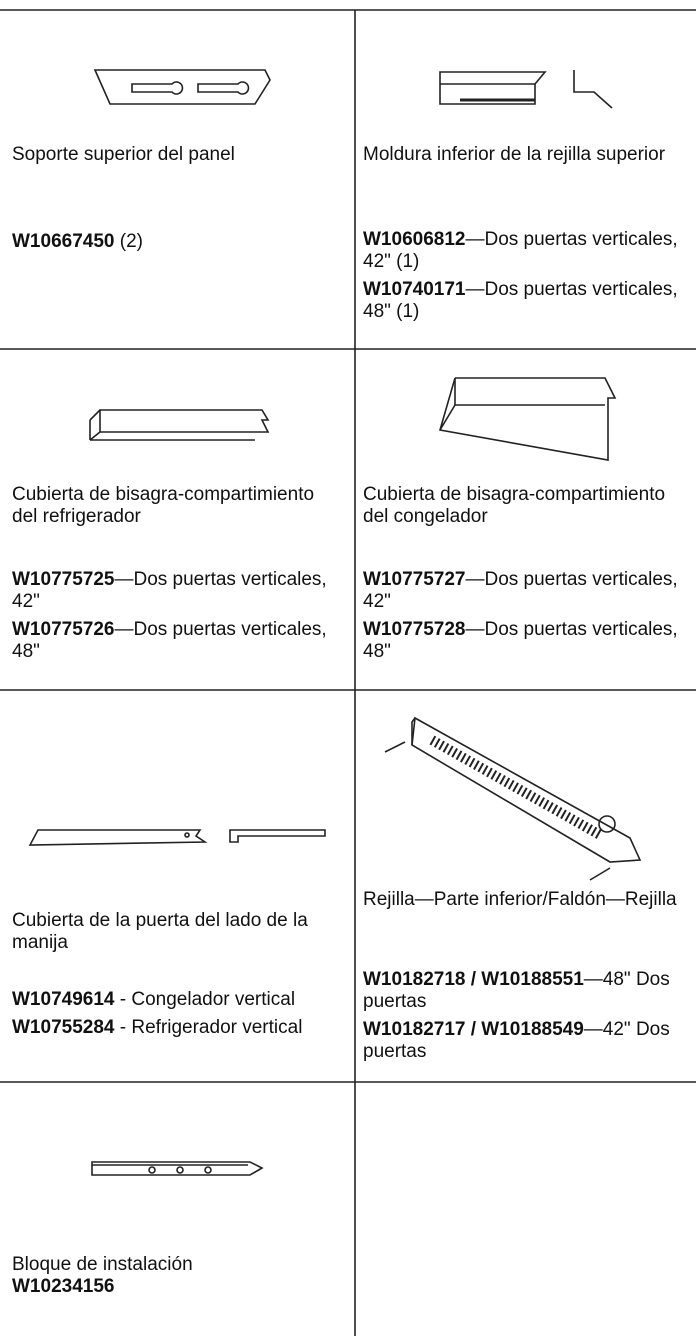 This screenshot has width=696, height=1336. What do you see at coordinates (177, 242) in the screenshot?
I see `part-number: W10667450 (2)` at bounding box center [177, 242].